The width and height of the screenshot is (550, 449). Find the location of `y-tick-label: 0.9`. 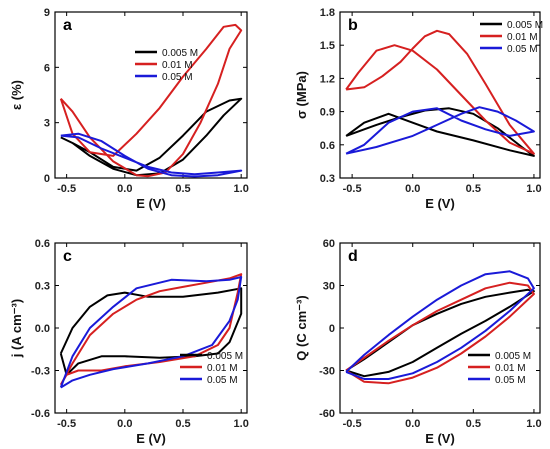

y-tick-label: 0.9 is located at coordinates (327, 113).